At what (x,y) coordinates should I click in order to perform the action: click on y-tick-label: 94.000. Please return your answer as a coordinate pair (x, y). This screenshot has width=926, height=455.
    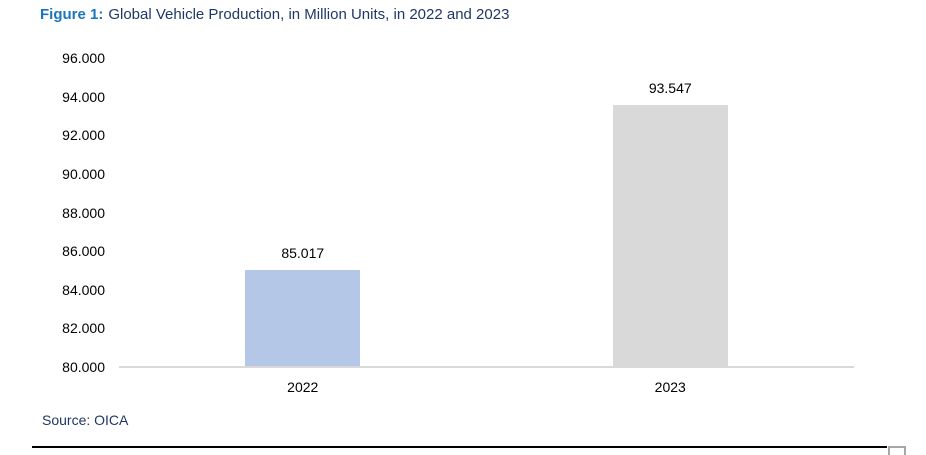
    Looking at the image, I should click on (83, 96).